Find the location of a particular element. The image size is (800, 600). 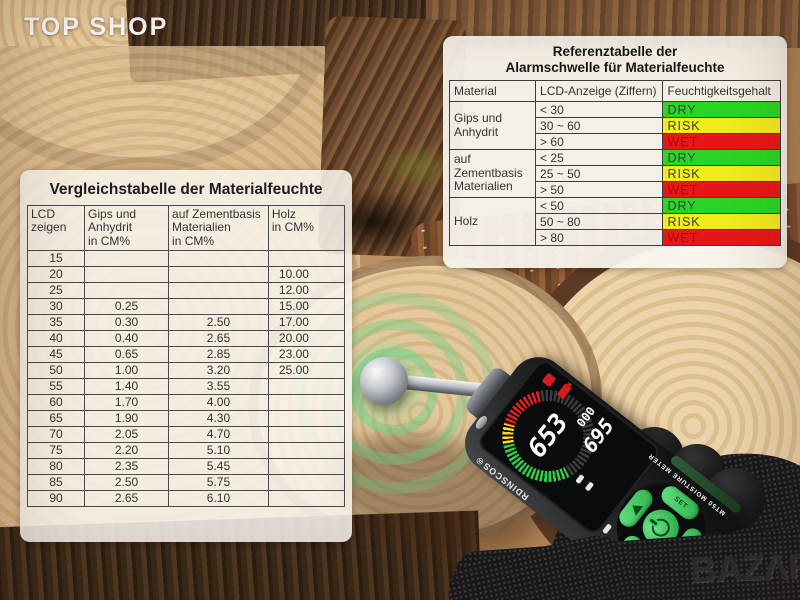

bazar-watermark: BAZΛR is located at coordinates (744, 567).